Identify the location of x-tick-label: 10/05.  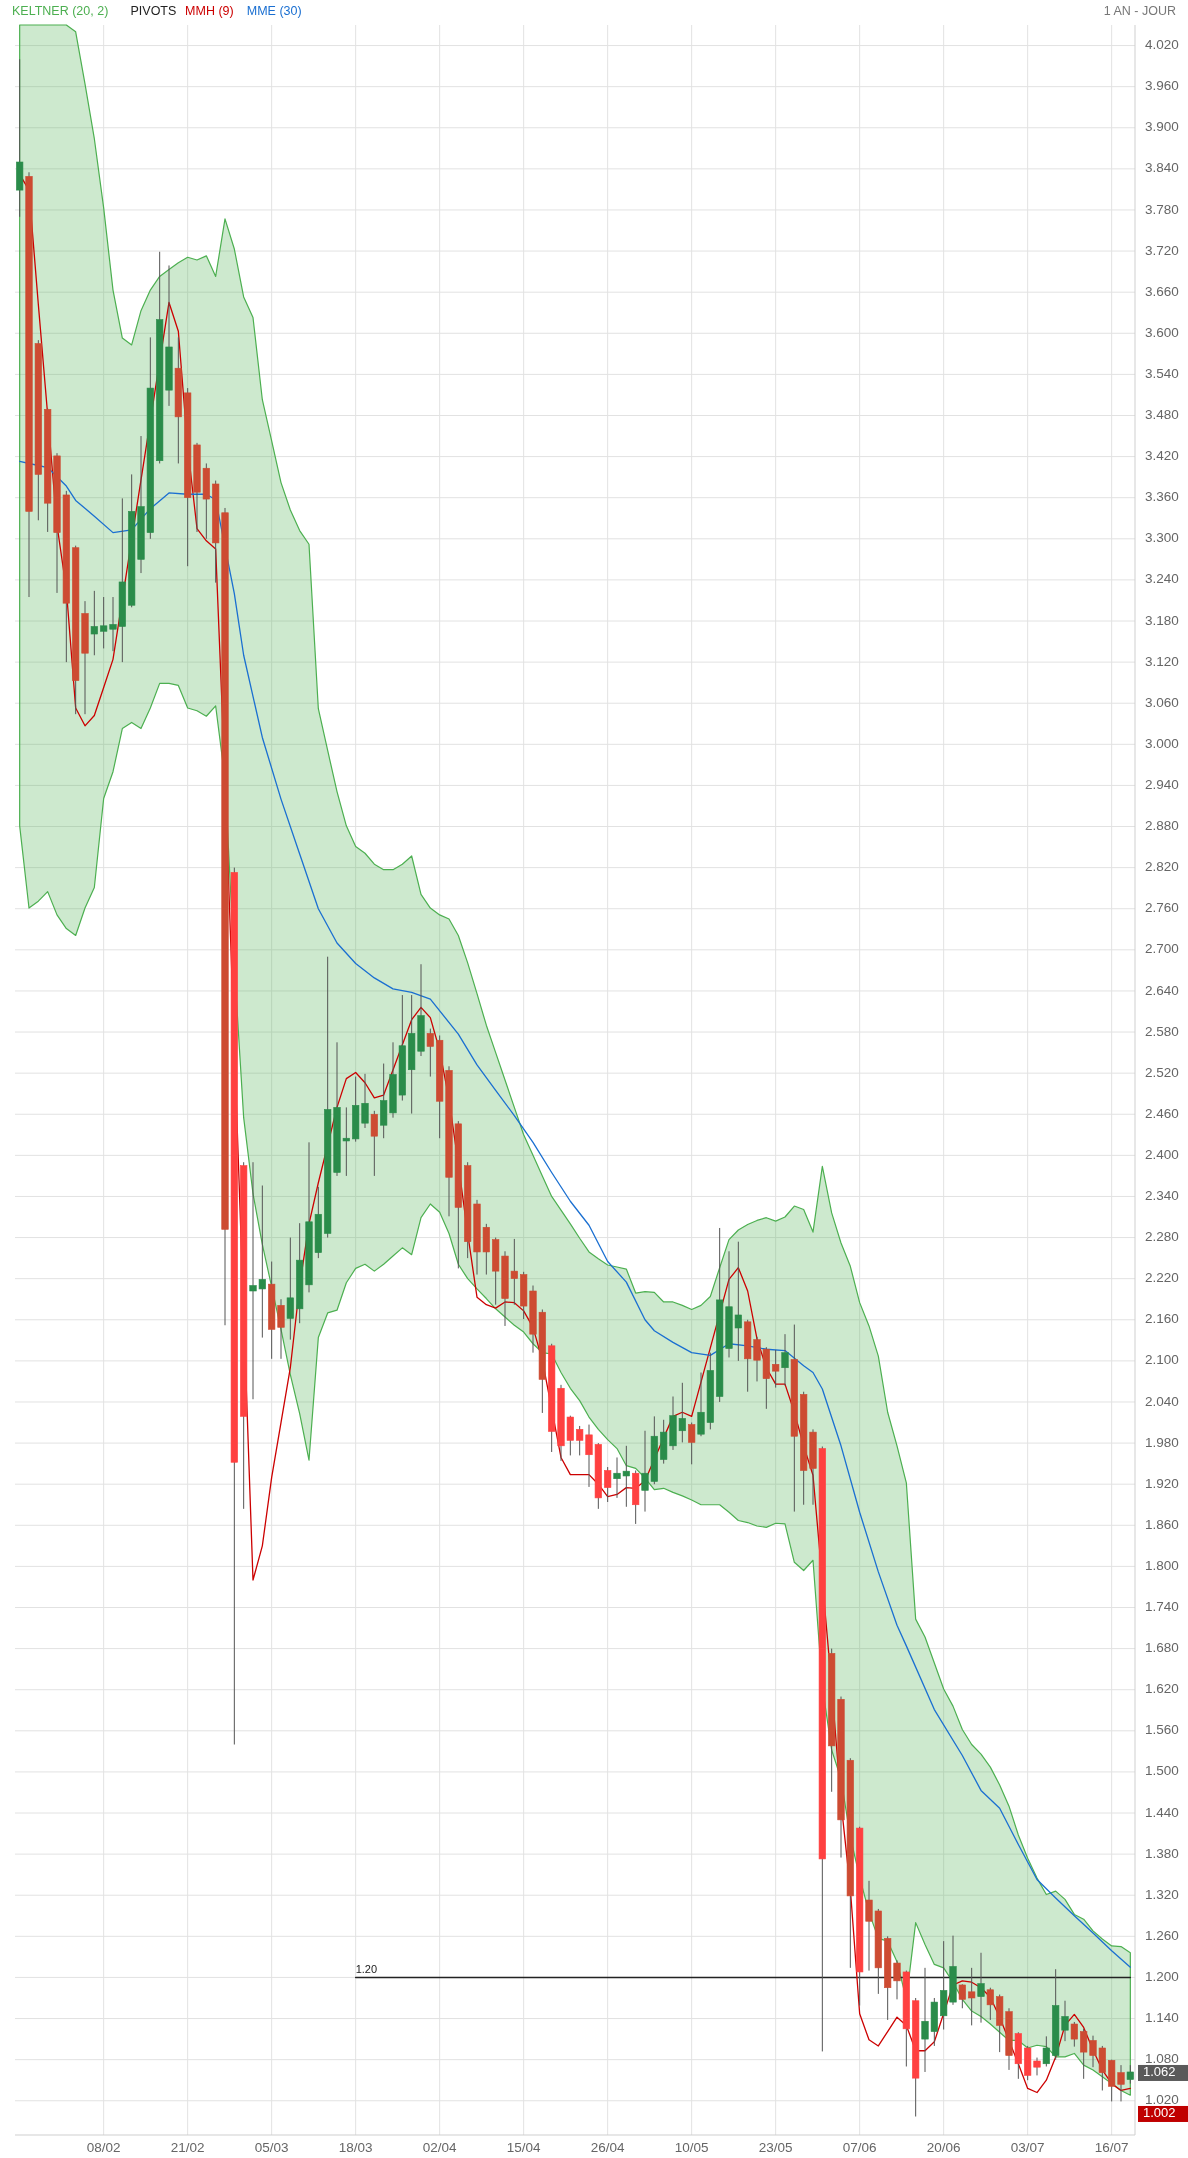
(691, 2147).